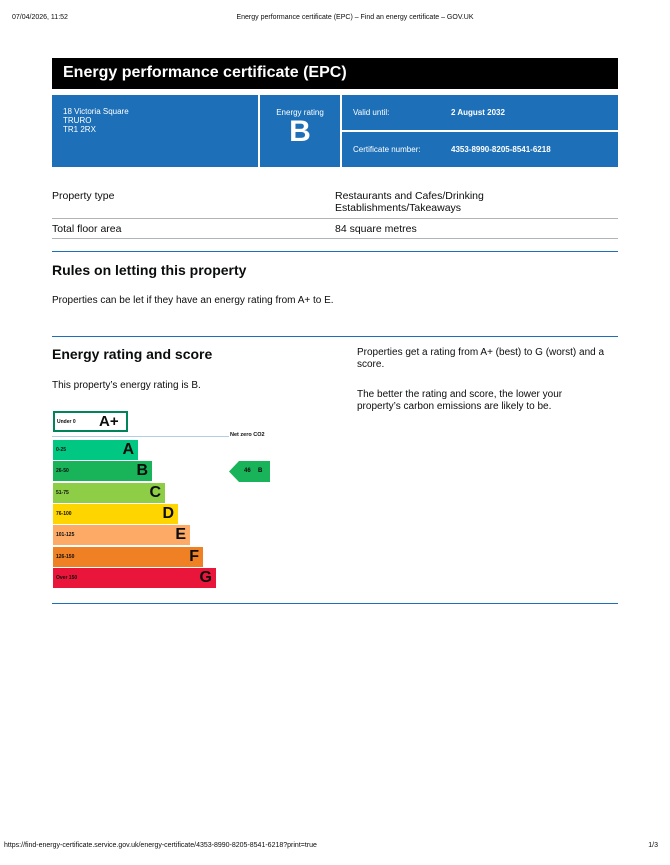  Describe the element at coordinates (65, 556) in the screenshot. I see `band-range: 126-150` at that location.